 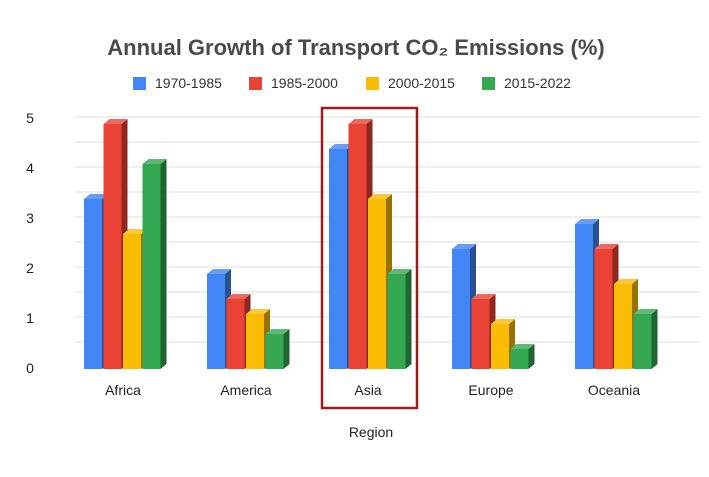 I want to click on legend: 1970-1985 1985-2000 2000-2015 2015-2022, so click(x=352, y=83).